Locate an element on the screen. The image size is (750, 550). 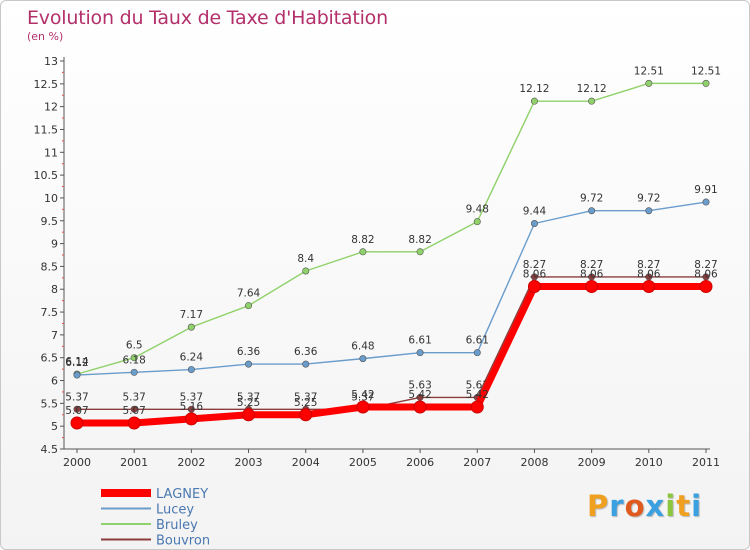
x-tick-label: 2002 is located at coordinates (191, 462).